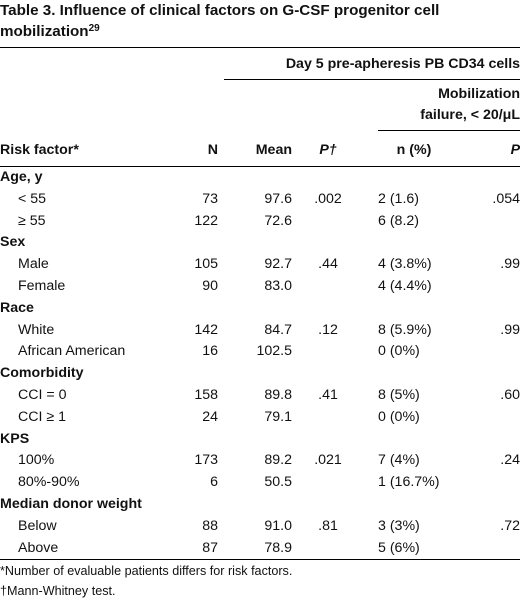  What do you see at coordinates (37, 525) in the screenshot?
I see `cell-risk-factor: Below` at bounding box center [37, 525].